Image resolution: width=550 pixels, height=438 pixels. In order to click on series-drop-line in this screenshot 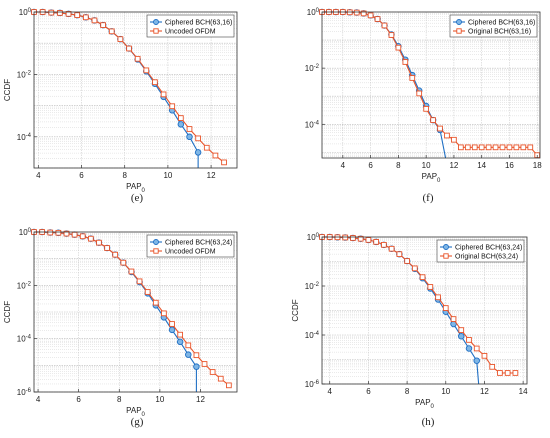, I will do `click(478, 372)`.